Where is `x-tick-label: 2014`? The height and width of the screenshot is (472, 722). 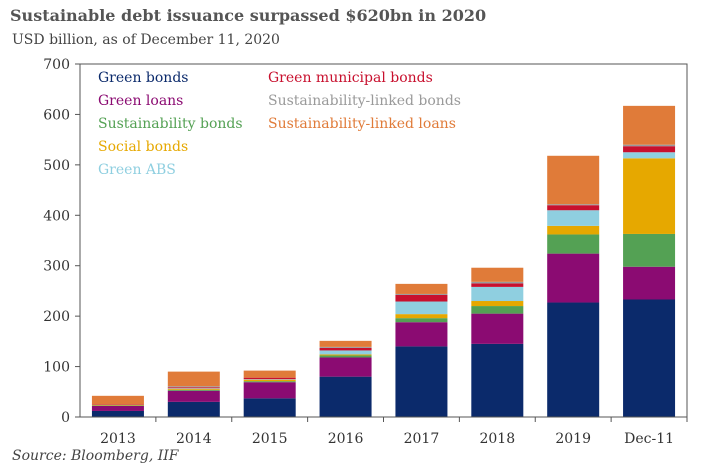 x-tick-label: 2014 is located at coordinates (194, 439).